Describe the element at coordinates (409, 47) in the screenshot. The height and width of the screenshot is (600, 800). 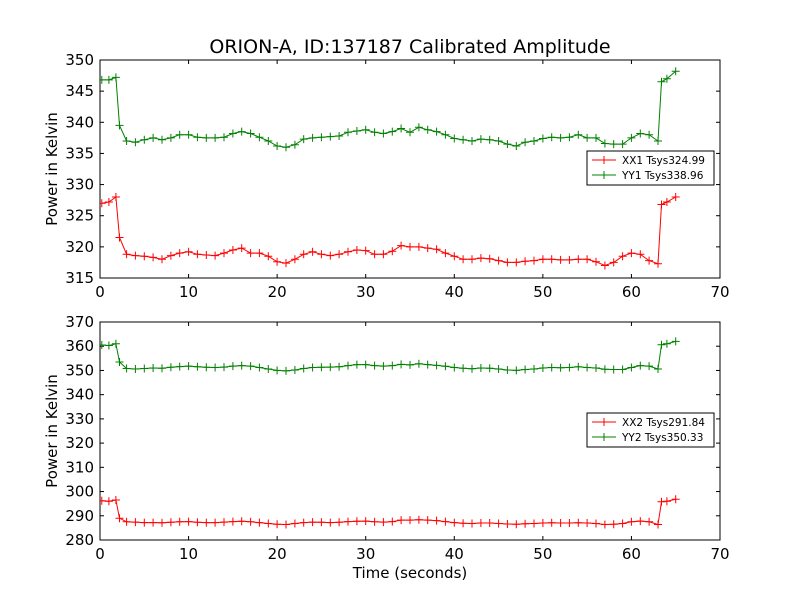
I see `chart-title: ORION-A, ID:137187 Calibrated Amplitude` at that location.